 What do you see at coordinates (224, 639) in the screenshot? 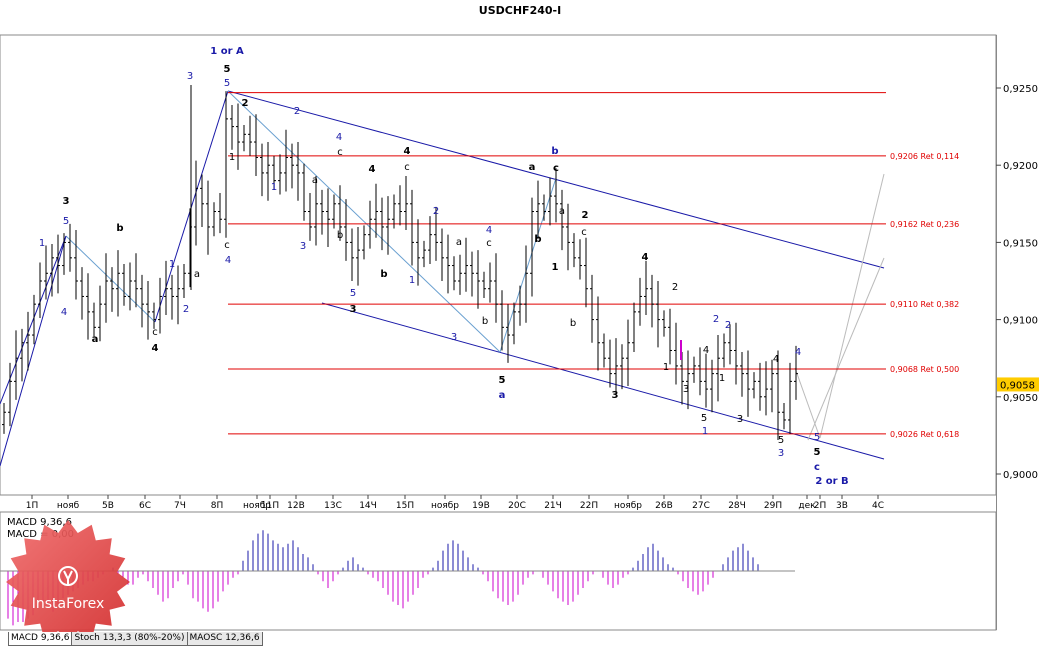
I see `tab-maosc: MAOSC 12,36,6` at bounding box center [224, 639].